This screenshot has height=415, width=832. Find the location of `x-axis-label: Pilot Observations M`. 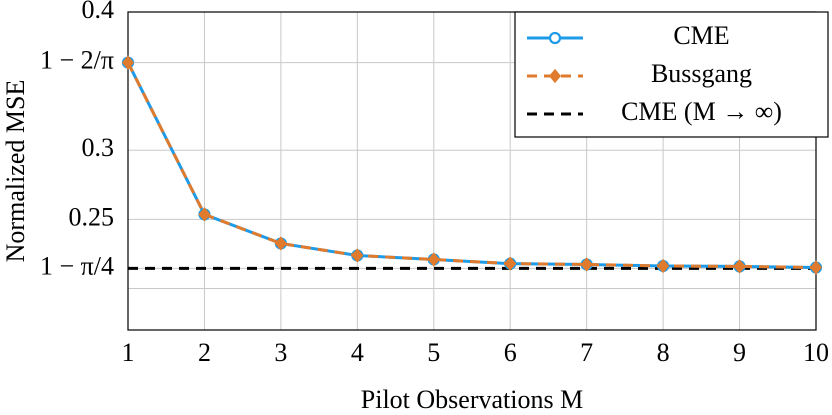

x-axis-label: Pilot Observations M is located at coordinates (472, 399).